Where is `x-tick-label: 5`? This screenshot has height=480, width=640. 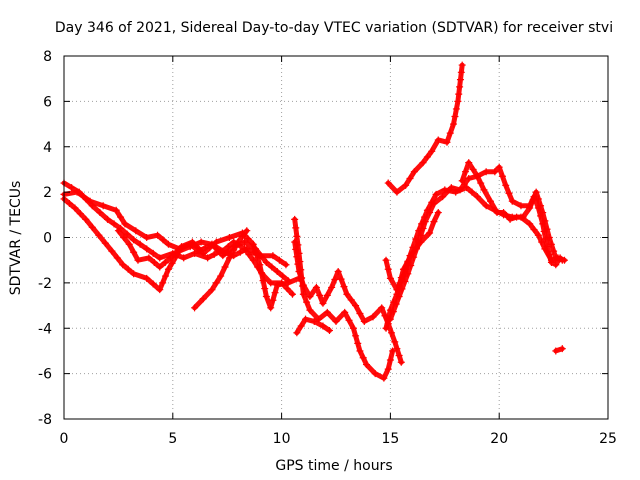
x-tick-label: 5 is located at coordinates (172, 439).